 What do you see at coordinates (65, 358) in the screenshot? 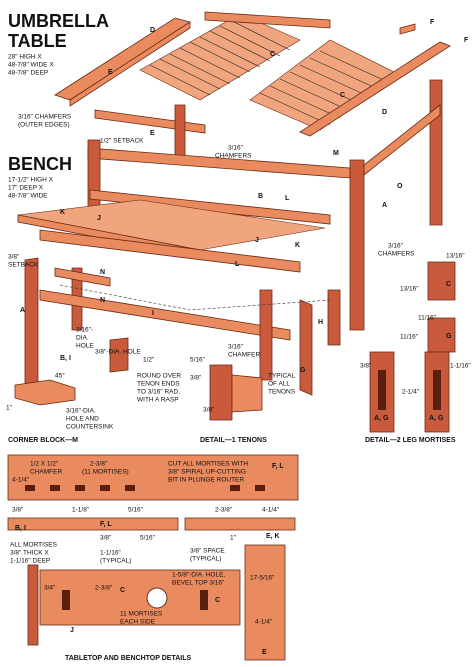
I see `part: B, I` at bounding box center [65, 358].